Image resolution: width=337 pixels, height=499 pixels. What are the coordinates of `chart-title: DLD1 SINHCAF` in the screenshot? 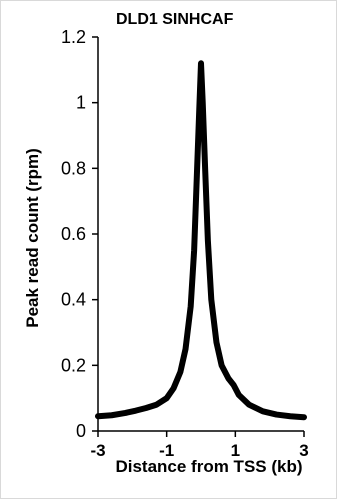 It's located at (175, 19).